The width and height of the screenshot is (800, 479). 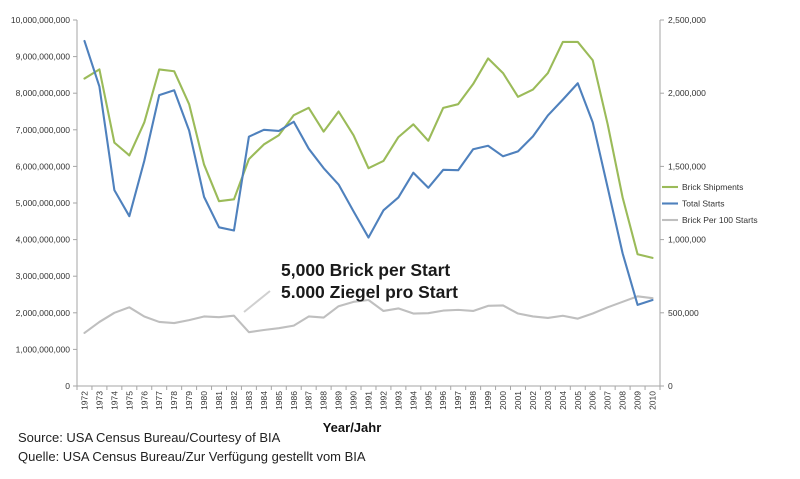 I want to click on x-tick-label: 2000, so click(x=503, y=400).